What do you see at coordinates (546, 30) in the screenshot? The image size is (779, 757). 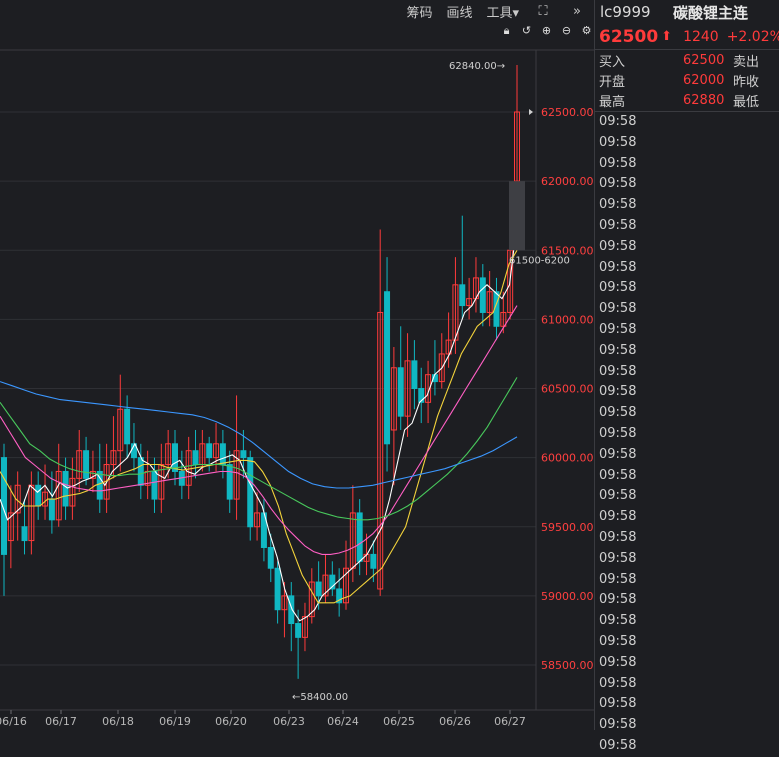 I see `zoom-in-icon: ⊕` at bounding box center [546, 30].